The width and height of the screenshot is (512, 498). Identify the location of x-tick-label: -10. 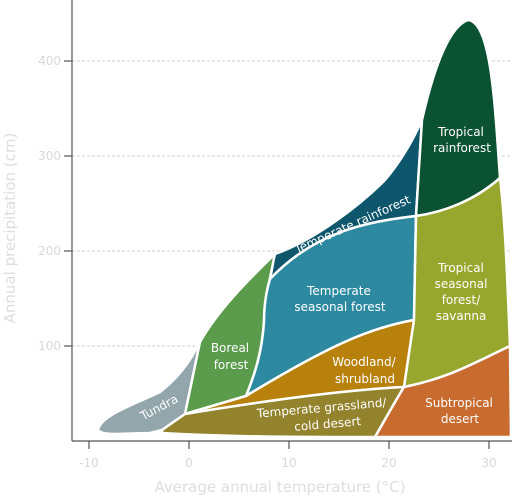
(89, 463).